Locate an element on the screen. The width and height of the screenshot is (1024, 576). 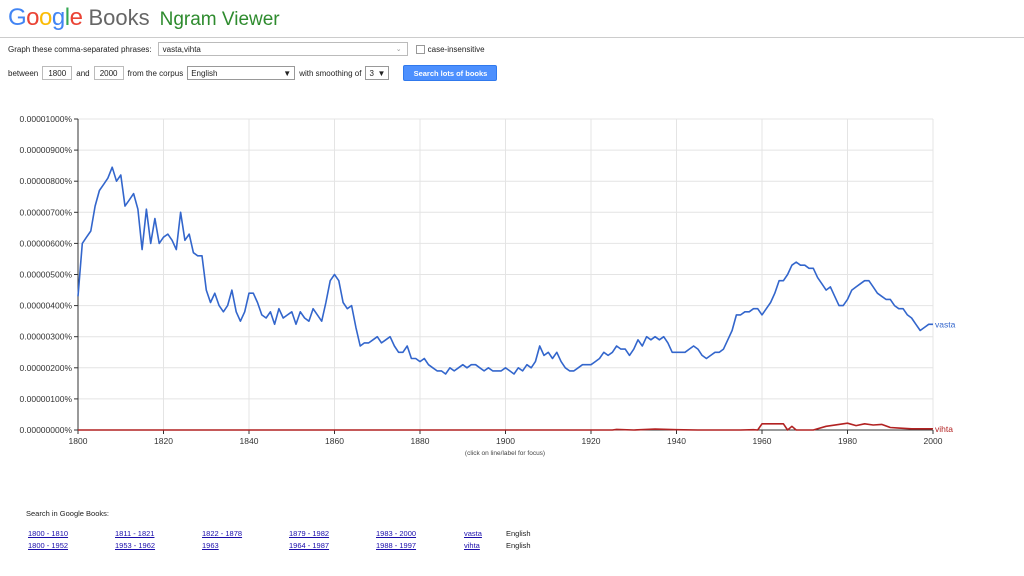
google-logo: Google is located at coordinates (45, 18).